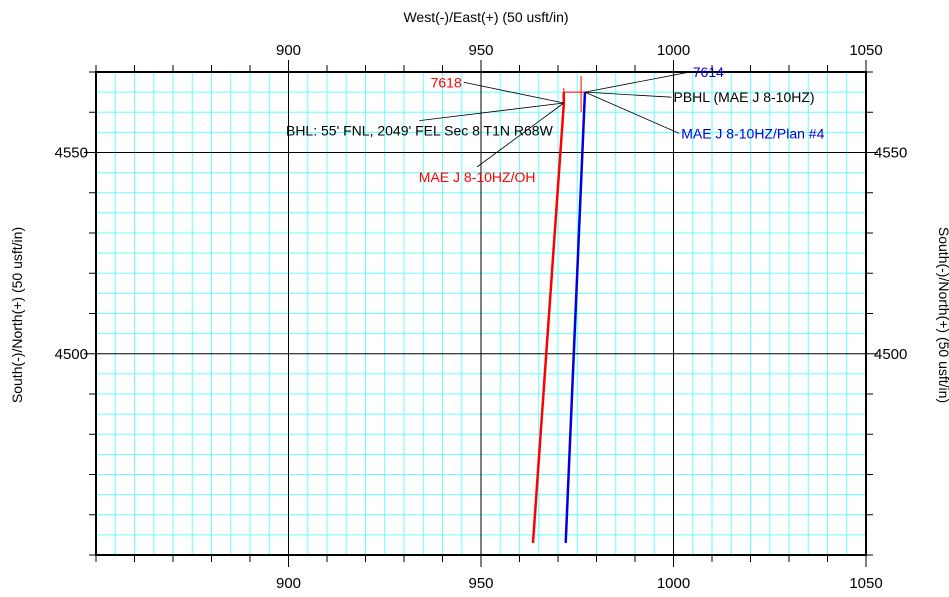 Image resolution: width=949 pixels, height=597 pixels. I want to click on annotation-label-5: MAE J 8-10HZ/OH, so click(477, 177).